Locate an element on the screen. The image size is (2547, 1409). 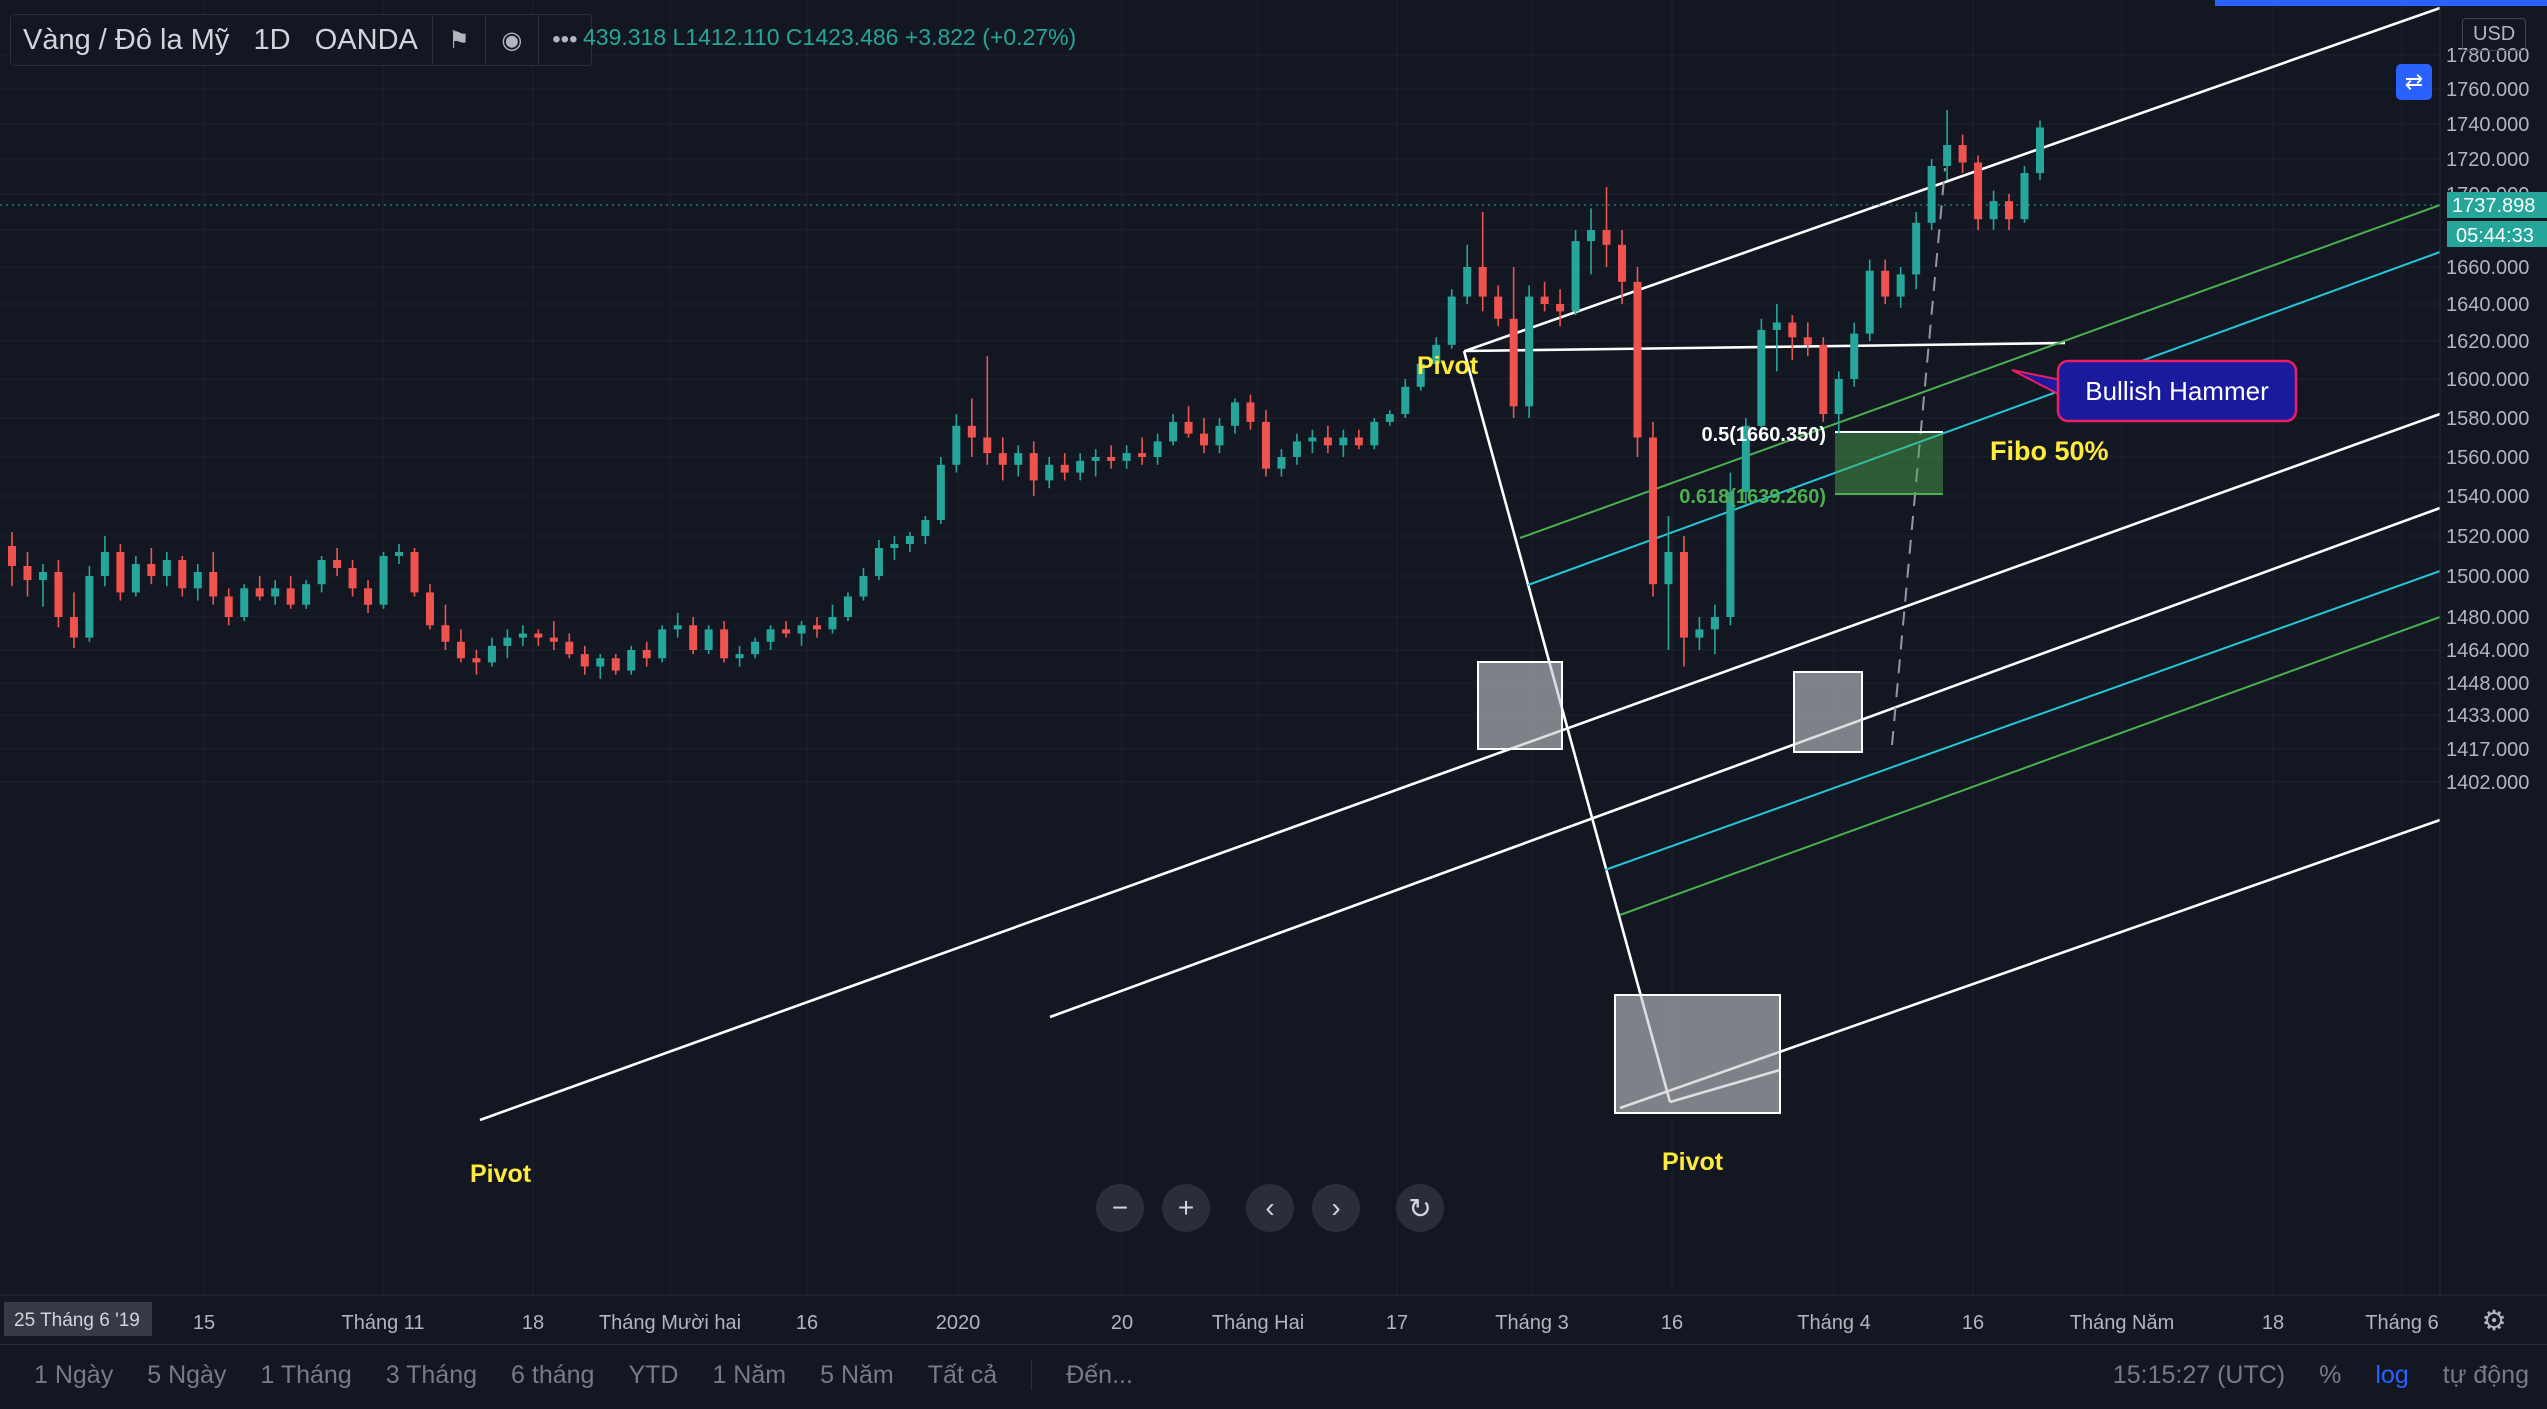
countdown-badge is located at coordinates (2497, 234).